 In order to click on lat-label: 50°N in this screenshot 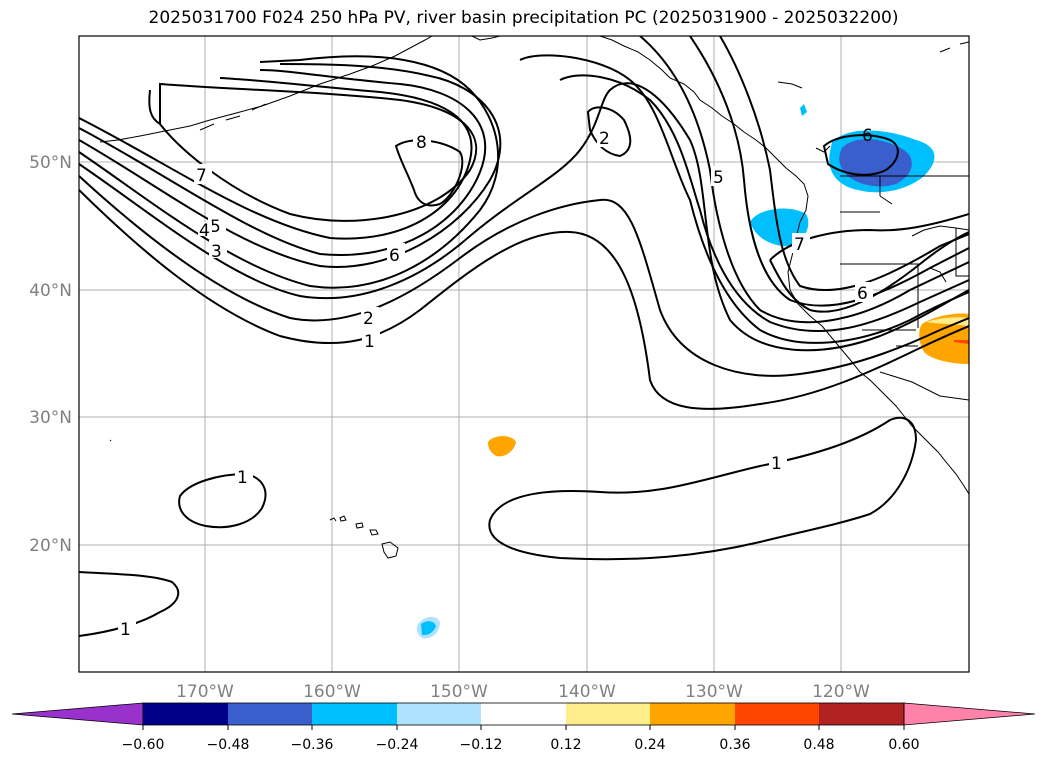, I will do `click(50, 163)`.